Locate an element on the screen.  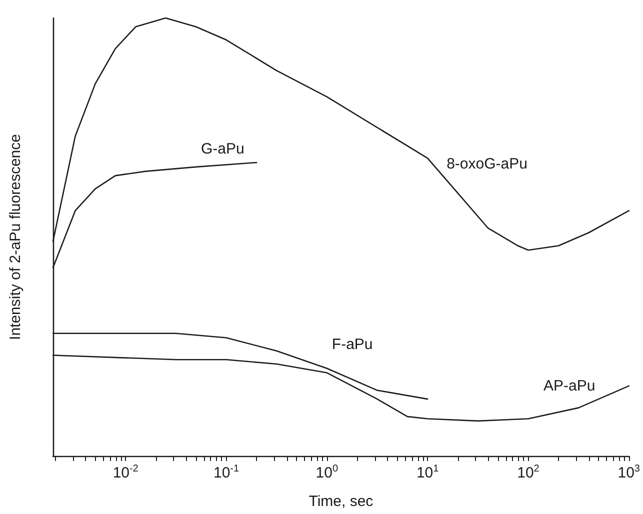
series-label: 8-oxoG-aPu is located at coordinates (487, 164).